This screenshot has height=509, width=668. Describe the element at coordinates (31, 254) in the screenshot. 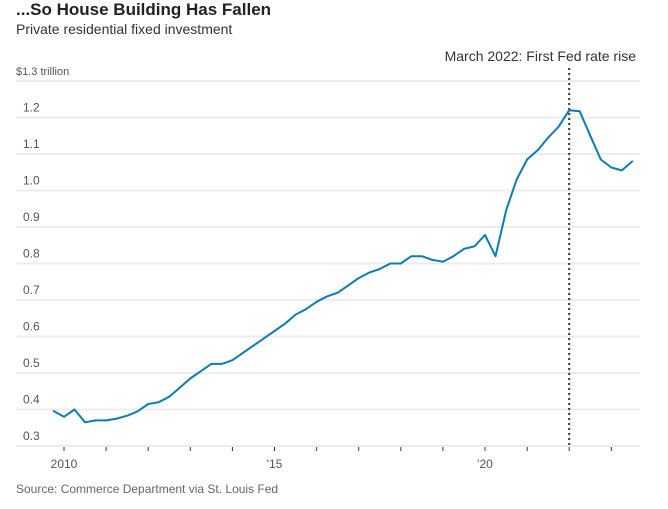

I see `y-tick-label: 0.8` at that location.